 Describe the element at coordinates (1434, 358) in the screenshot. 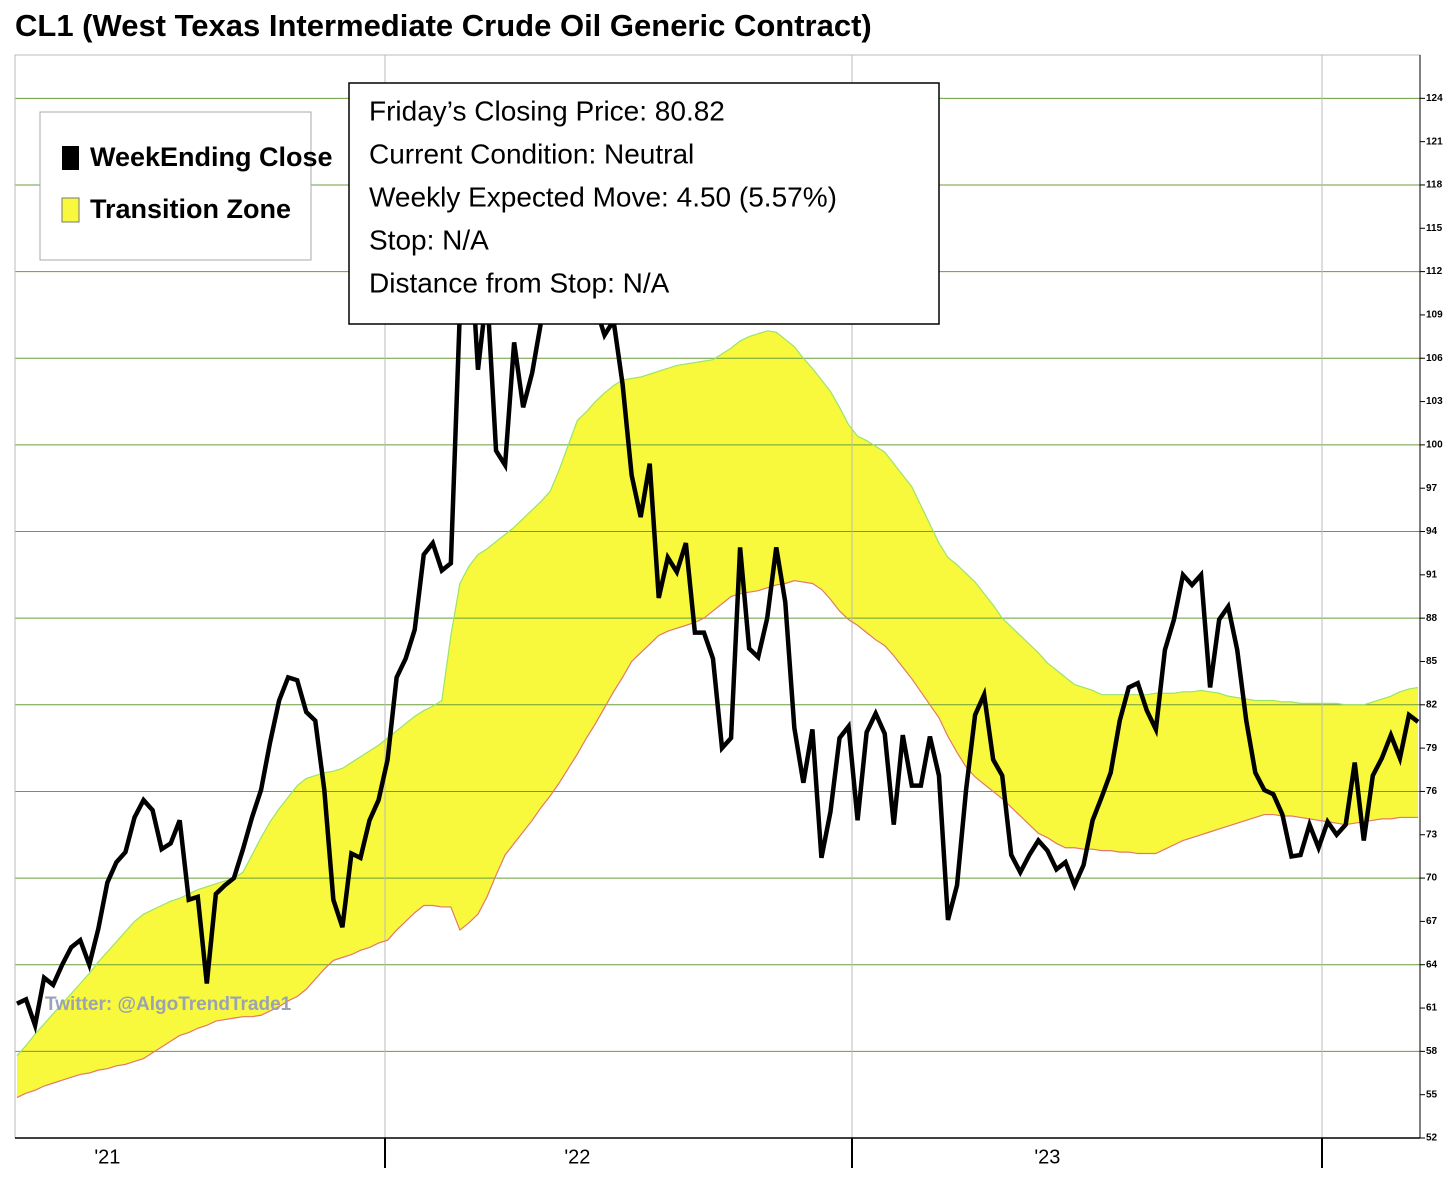

I see `y-tick-label: 106` at that location.